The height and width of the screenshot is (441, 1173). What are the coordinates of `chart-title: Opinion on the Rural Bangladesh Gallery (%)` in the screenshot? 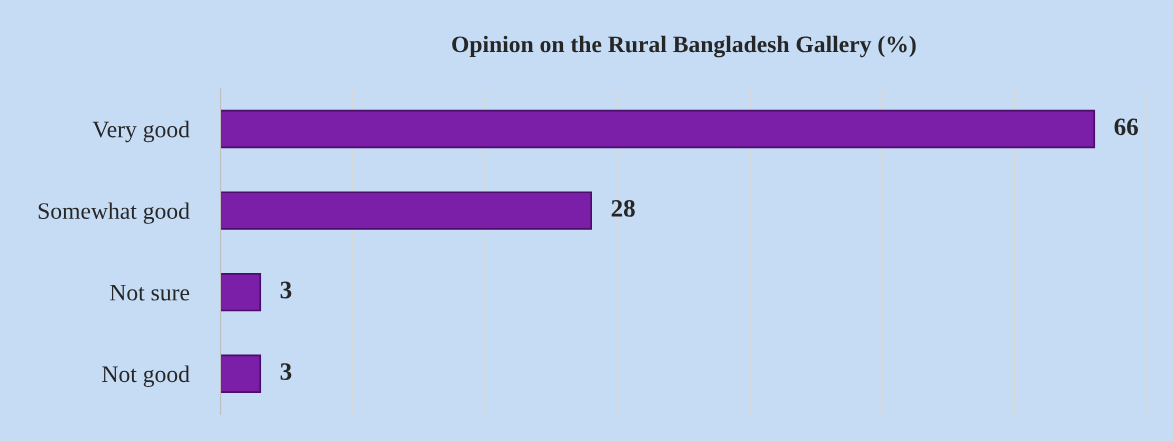 It's located at (684, 46).